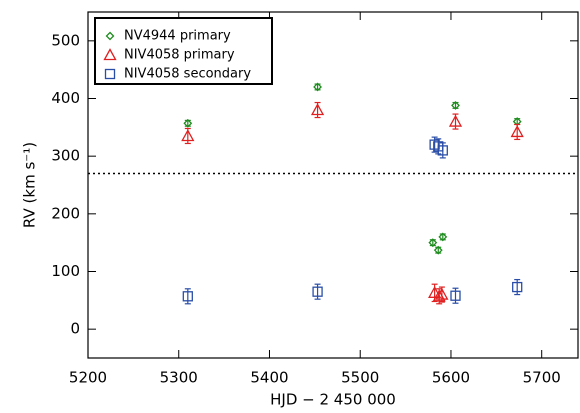  What do you see at coordinates (187, 74) in the screenshot?
I see `legend-label: NIV4058 secondary` at bounding box center [187, 74].